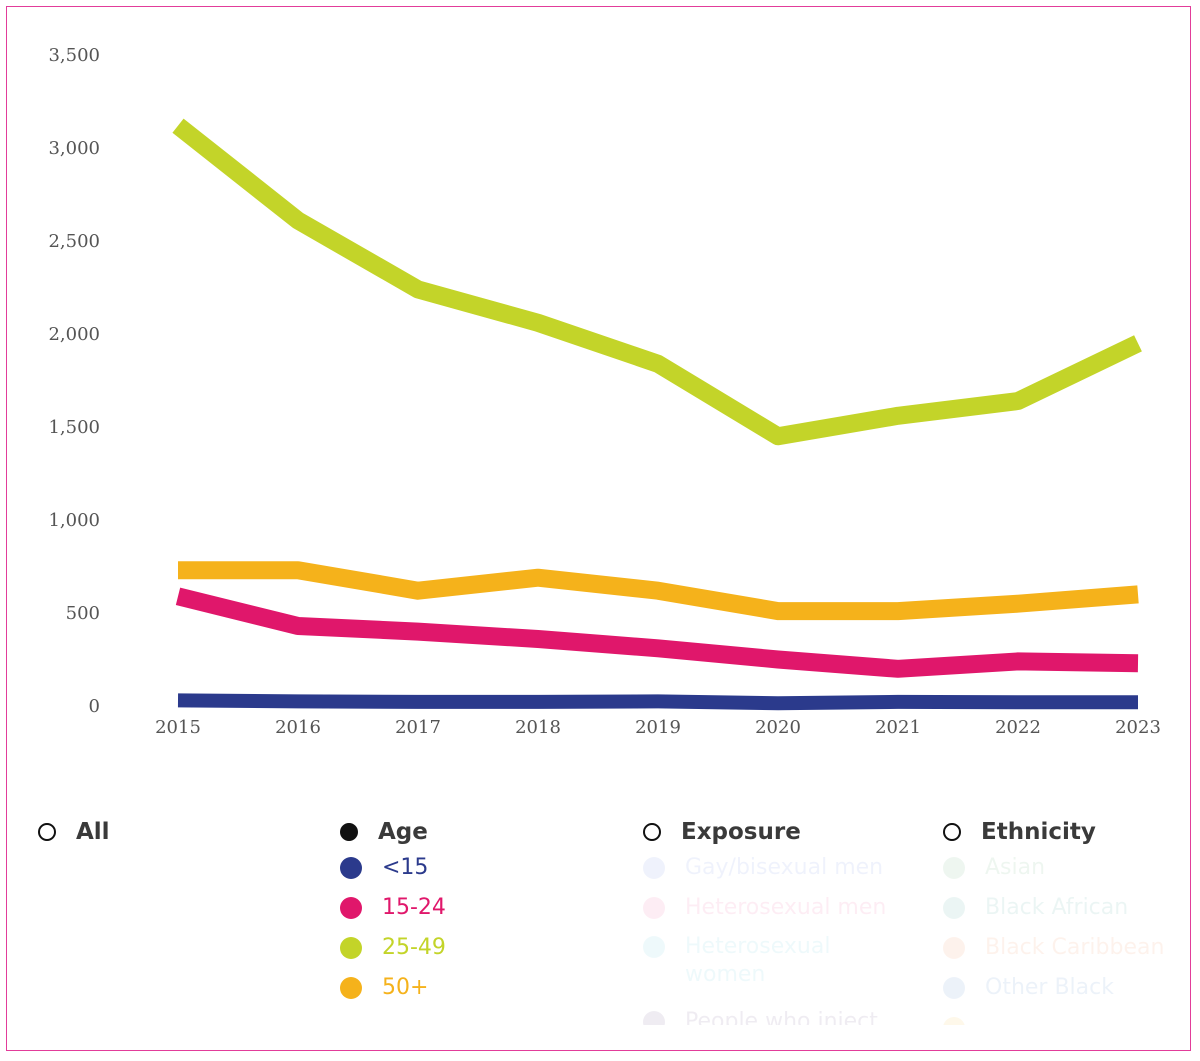 This screenshot has width=1200, height=1061. I want to click on legend-item-under-15: <15, so click(393, 868).